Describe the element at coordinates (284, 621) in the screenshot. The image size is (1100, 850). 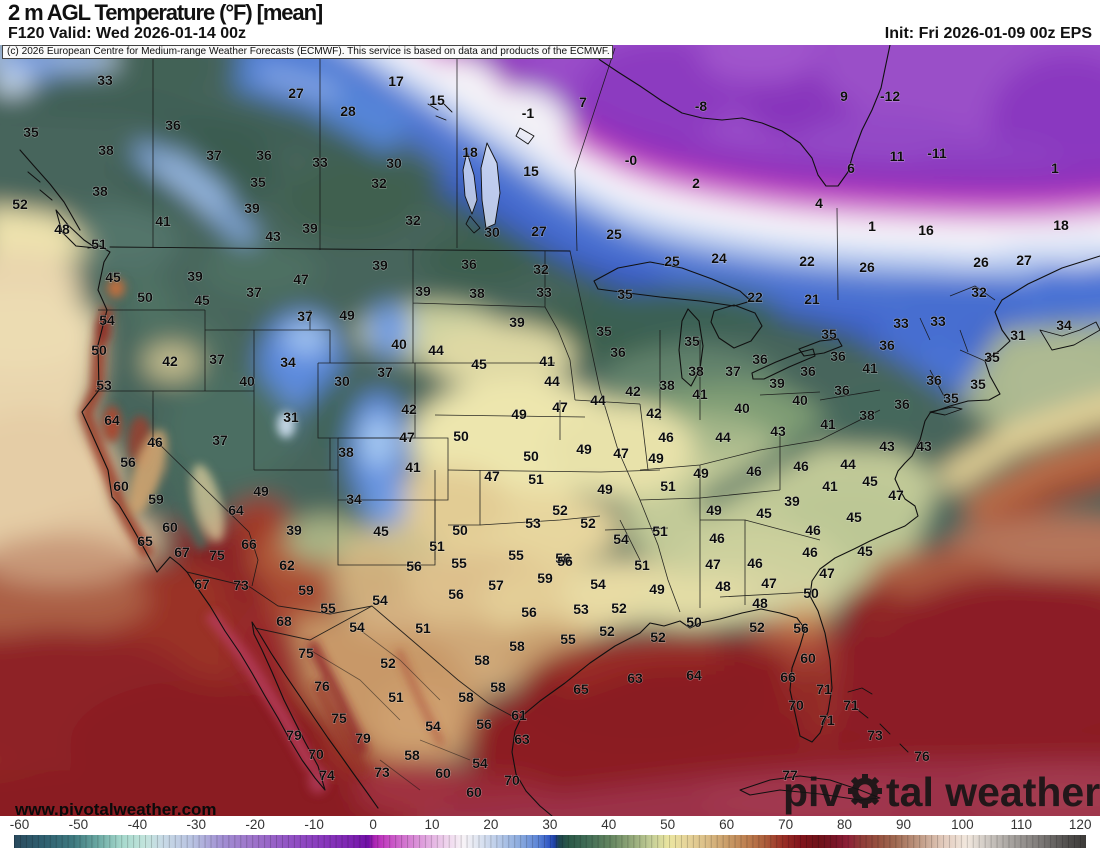
I see `svg-text: 68` at that location.